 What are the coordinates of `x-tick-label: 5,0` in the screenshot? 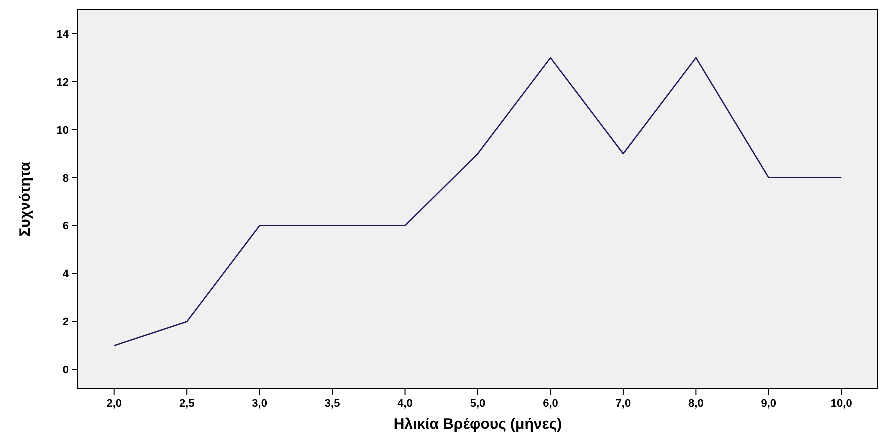 It's located at (478, 404).